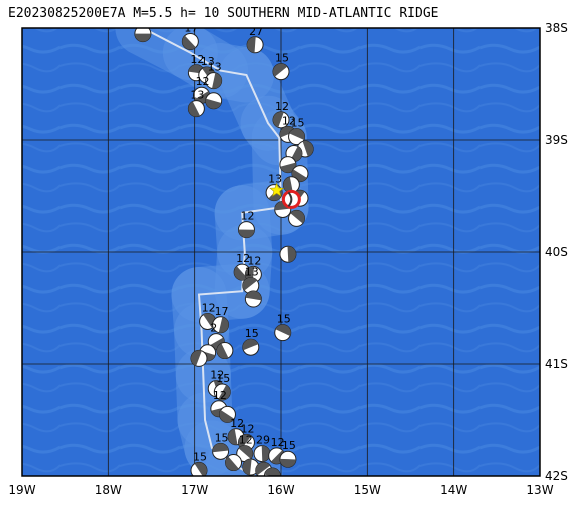 Image resolution: width=582 pixels, height=505 pixels. Describe the element at coordinates (367, 490) in the screenshot. I see `longitude-tick-label: 15W` at that location.